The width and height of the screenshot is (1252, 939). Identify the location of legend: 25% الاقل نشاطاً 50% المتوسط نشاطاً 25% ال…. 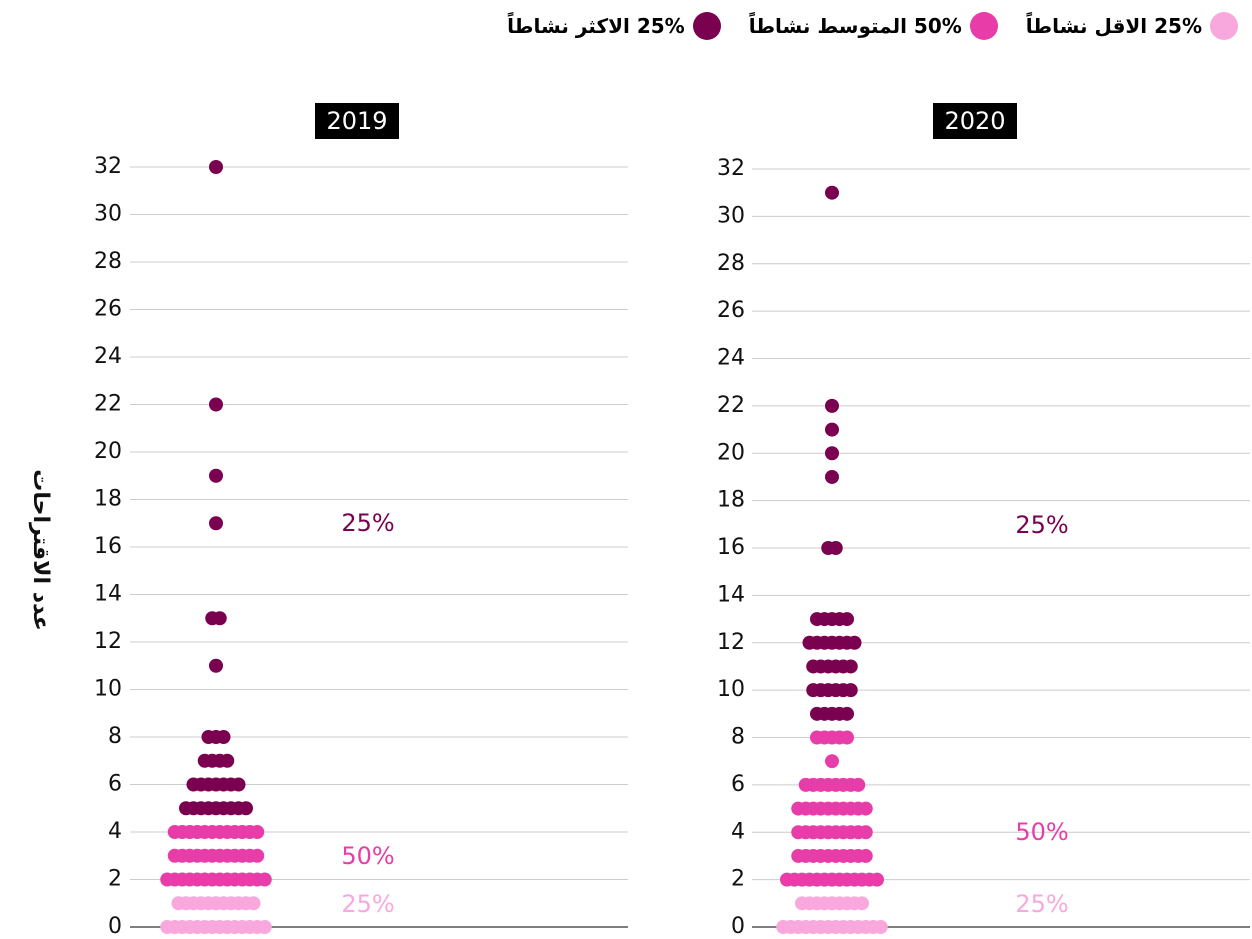
(872, 26).